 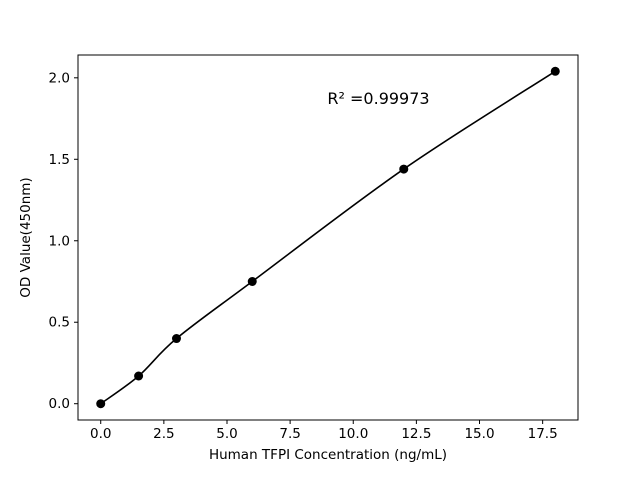 What do you see at coordinates (416, 434) in the screenshot?
I see `x-tick-label: 12.5` at bounding box center [416, 434].